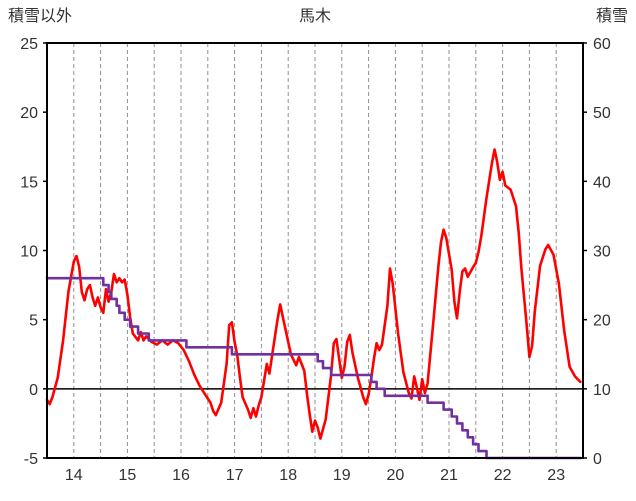 This screenshot has width=636, height=501. I want to click on x-tick-label: 16, so click(181, 475).